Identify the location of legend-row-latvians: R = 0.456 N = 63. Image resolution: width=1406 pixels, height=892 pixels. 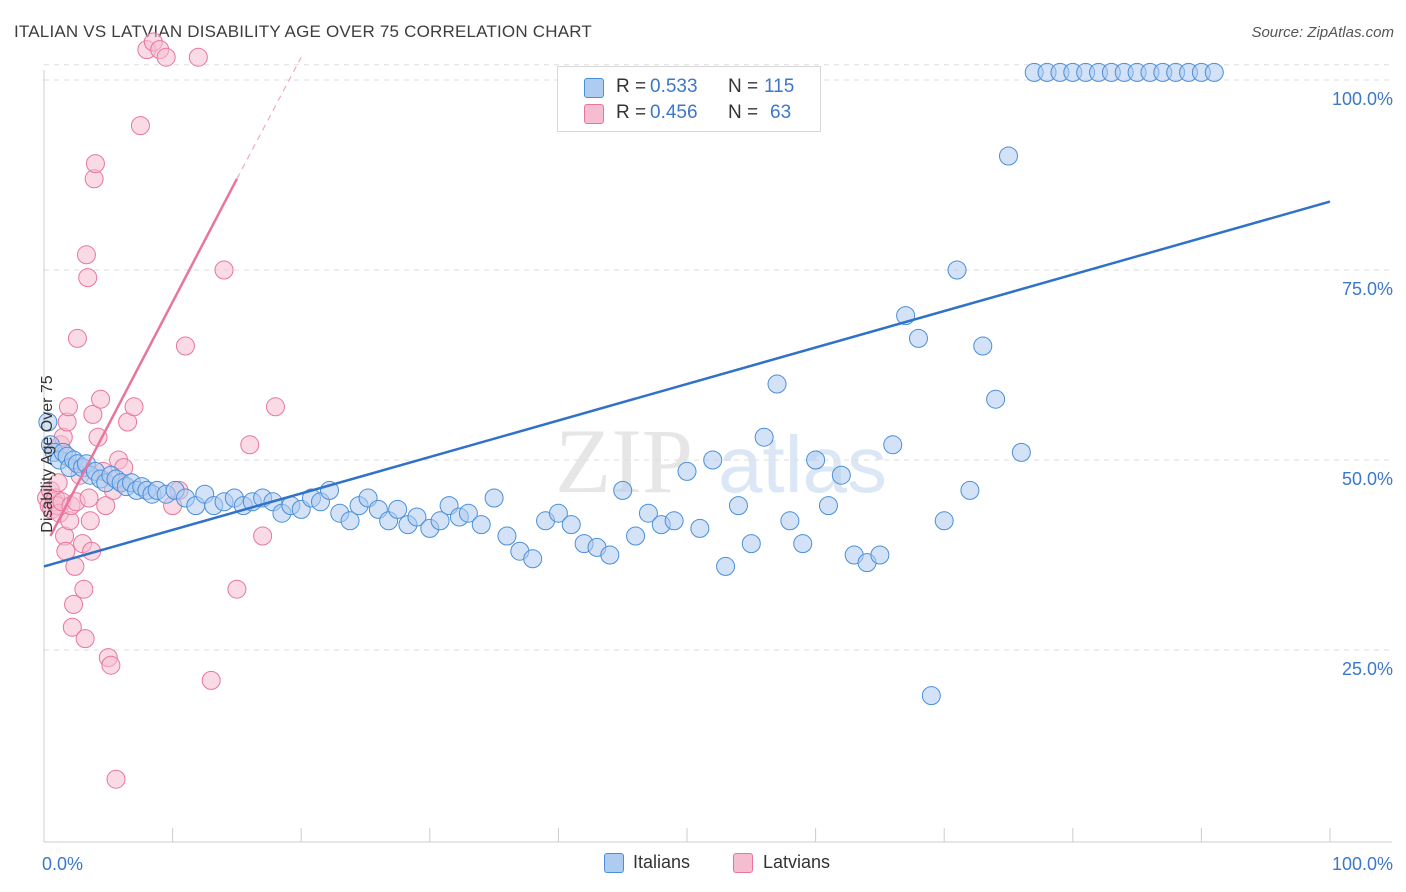
(689, 114).